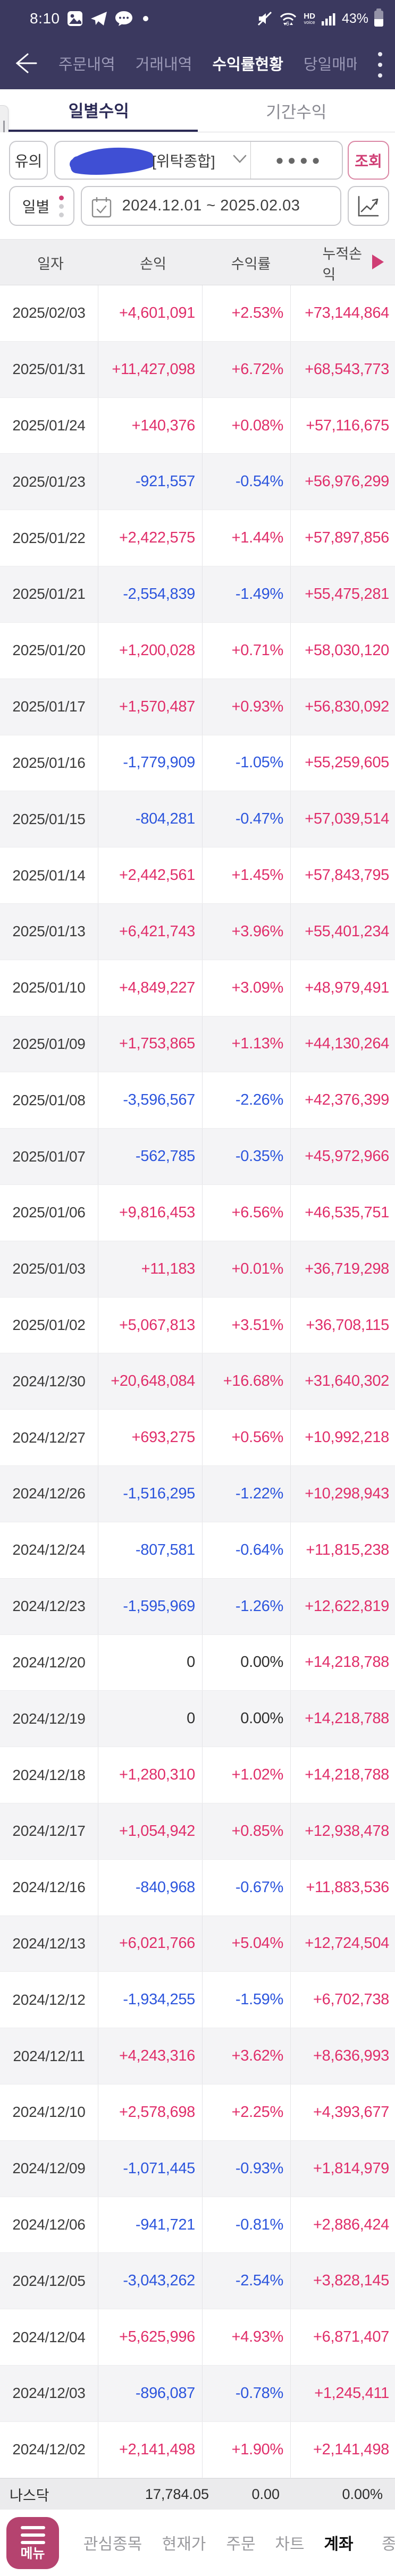  Describe the element at coordinates (297, 112) in the screenshot. I see `tab-period-profit: 기간수익` at that location.